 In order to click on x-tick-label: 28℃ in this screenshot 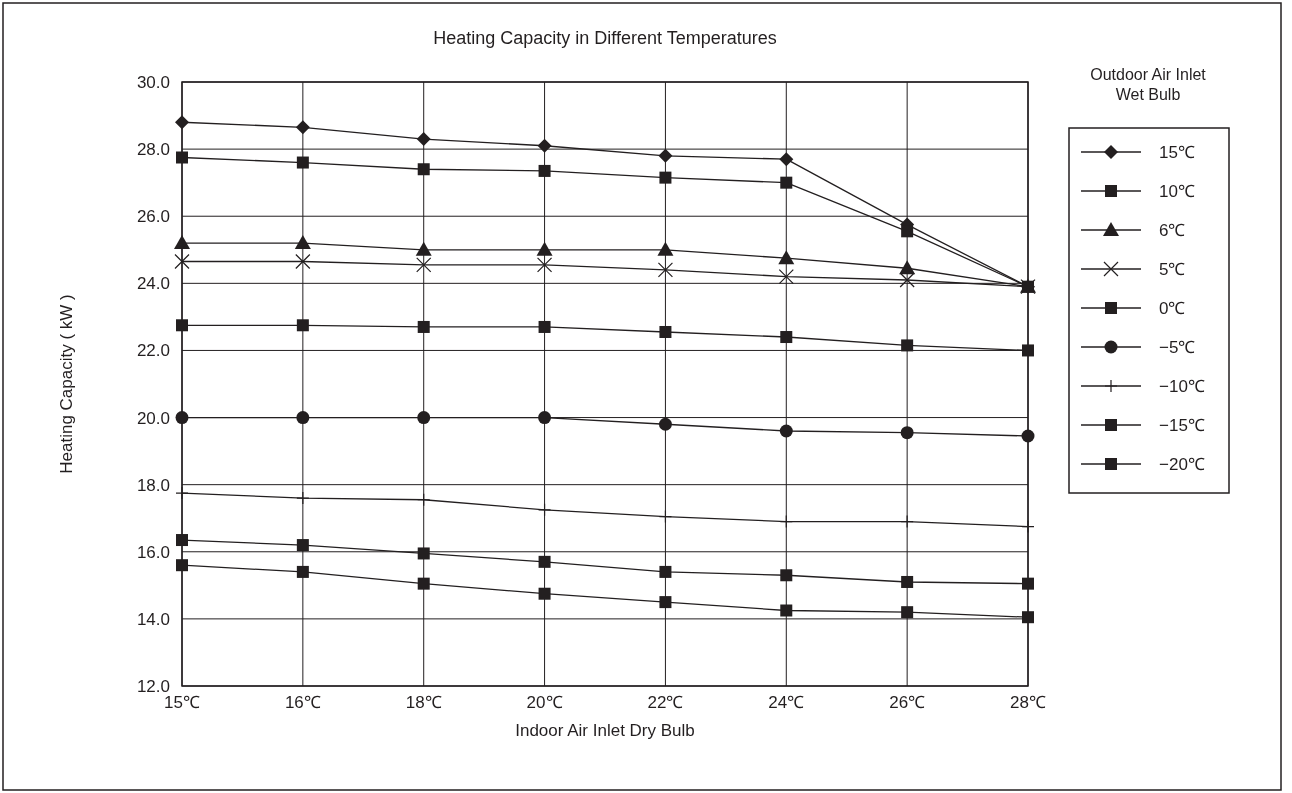, I will do `click(1028, 702)`.